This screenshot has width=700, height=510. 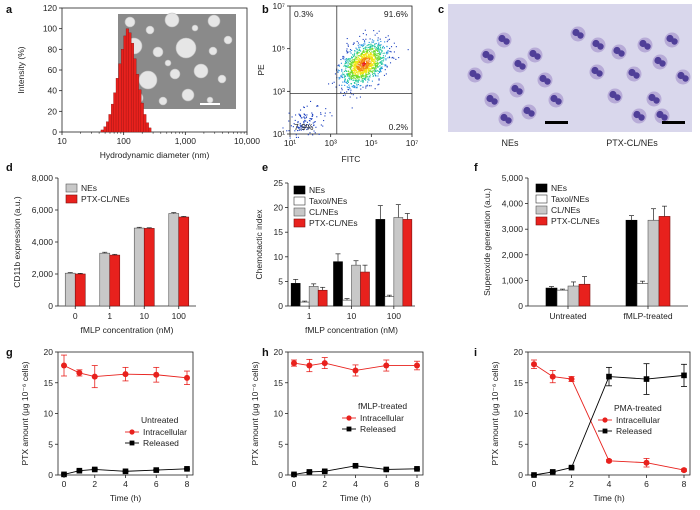 What do you see at coordinates (621, 53) in the screenshot?
I see `cell-nucleus-lobe` at bounding box center [621, 53].